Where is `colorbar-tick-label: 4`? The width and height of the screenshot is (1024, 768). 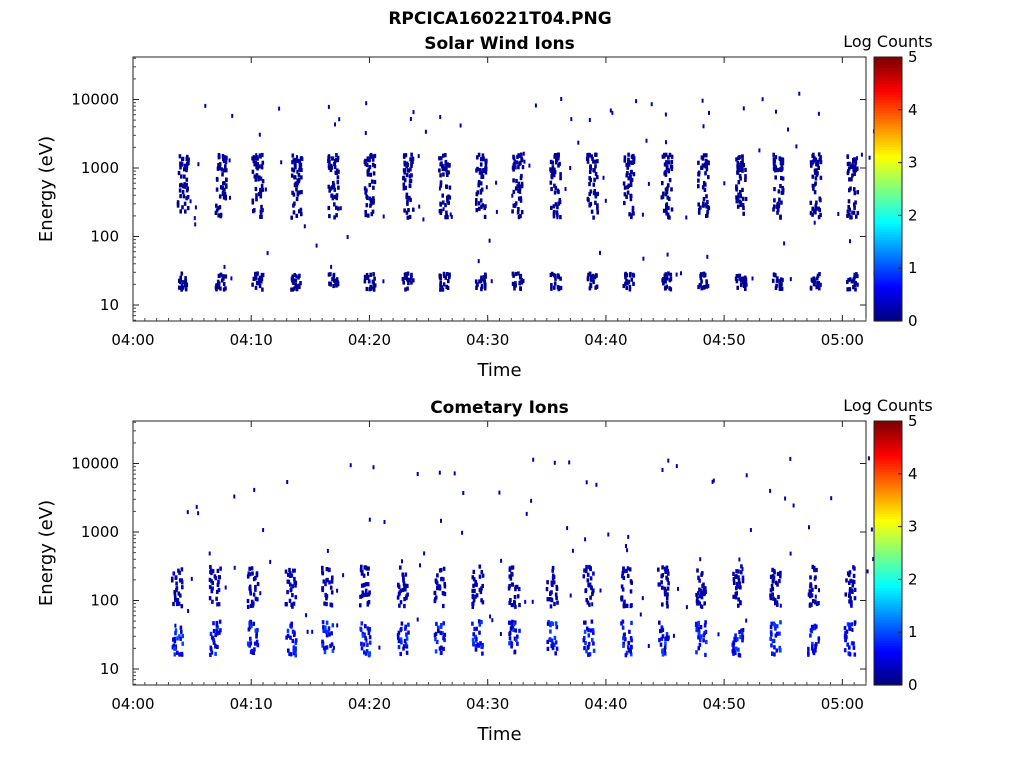
colorbar-tick-label: 4 is located at coordinates (913, 110).